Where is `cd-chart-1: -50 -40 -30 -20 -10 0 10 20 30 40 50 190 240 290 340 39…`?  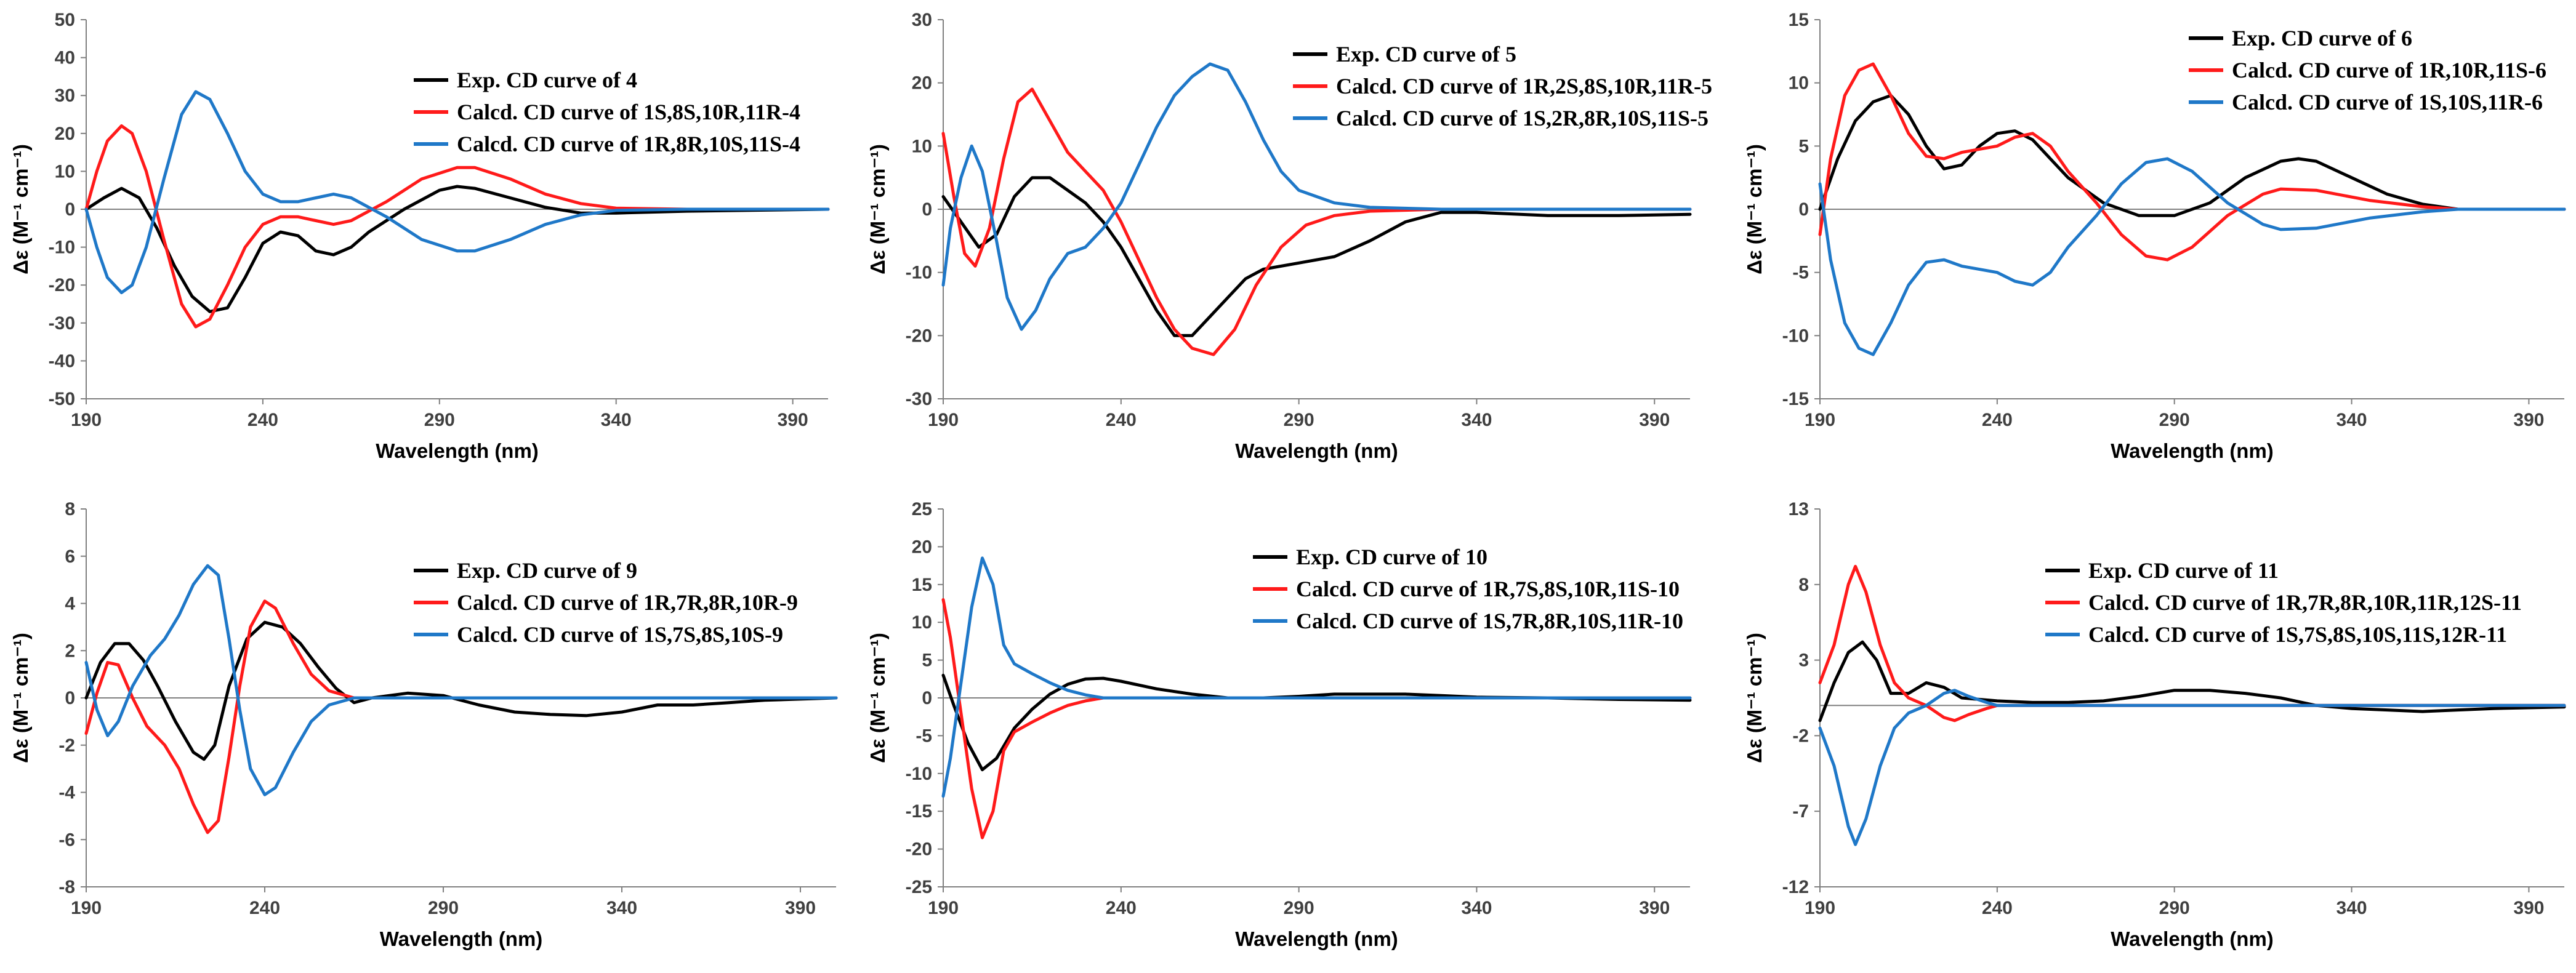 cd-chart-1: -50 -40 -30 -20 -10 0 10 20 30 40 50 190 240 290 340 39… is located at coordinates (419, 236).